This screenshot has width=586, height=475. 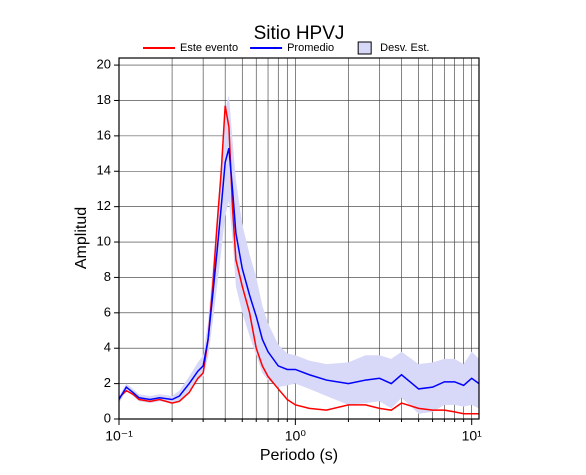 I want to click on legend-label: Promedio, so click(x=310, y=48).